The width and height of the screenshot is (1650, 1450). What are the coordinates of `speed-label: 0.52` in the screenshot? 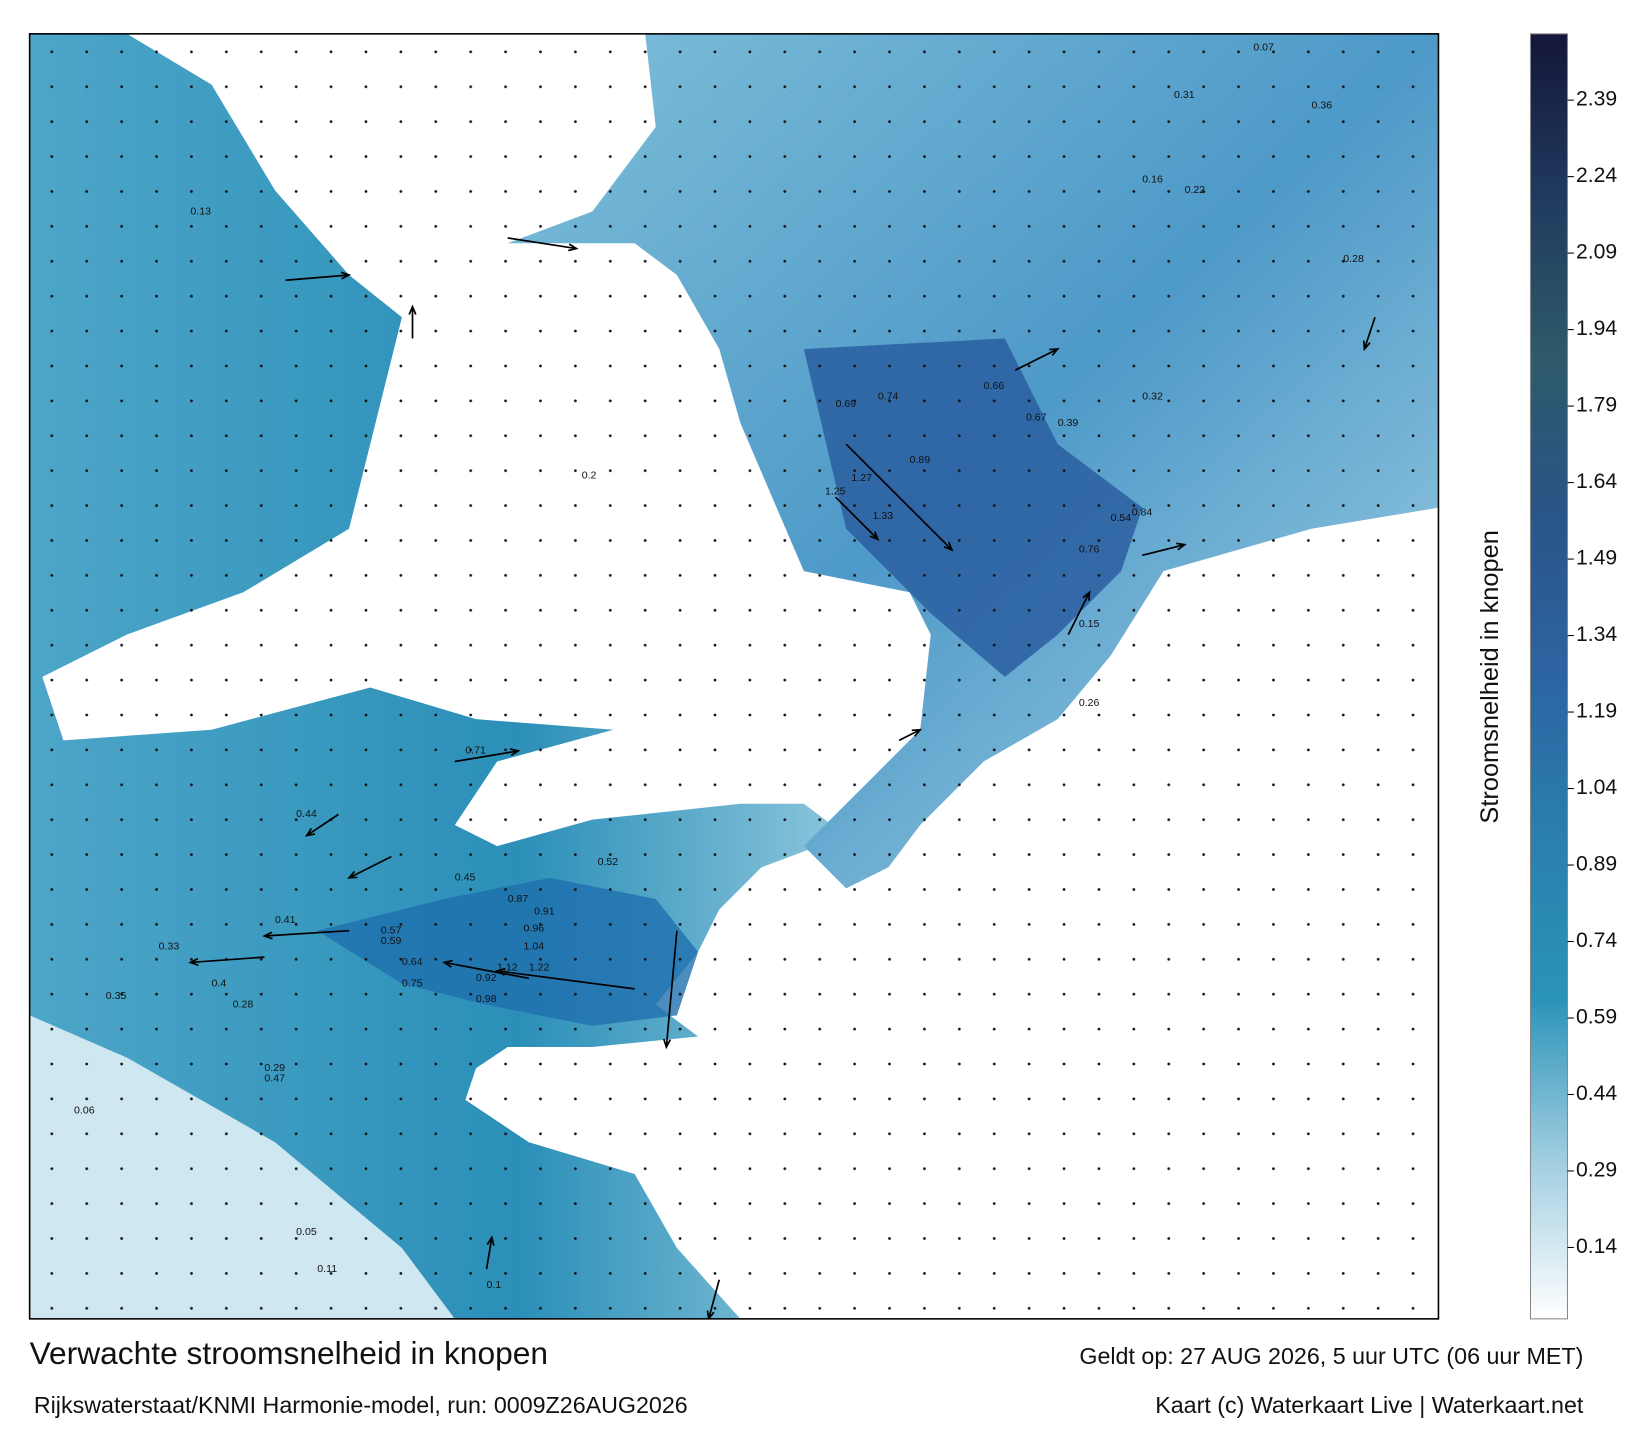 It's located at (608, 862).